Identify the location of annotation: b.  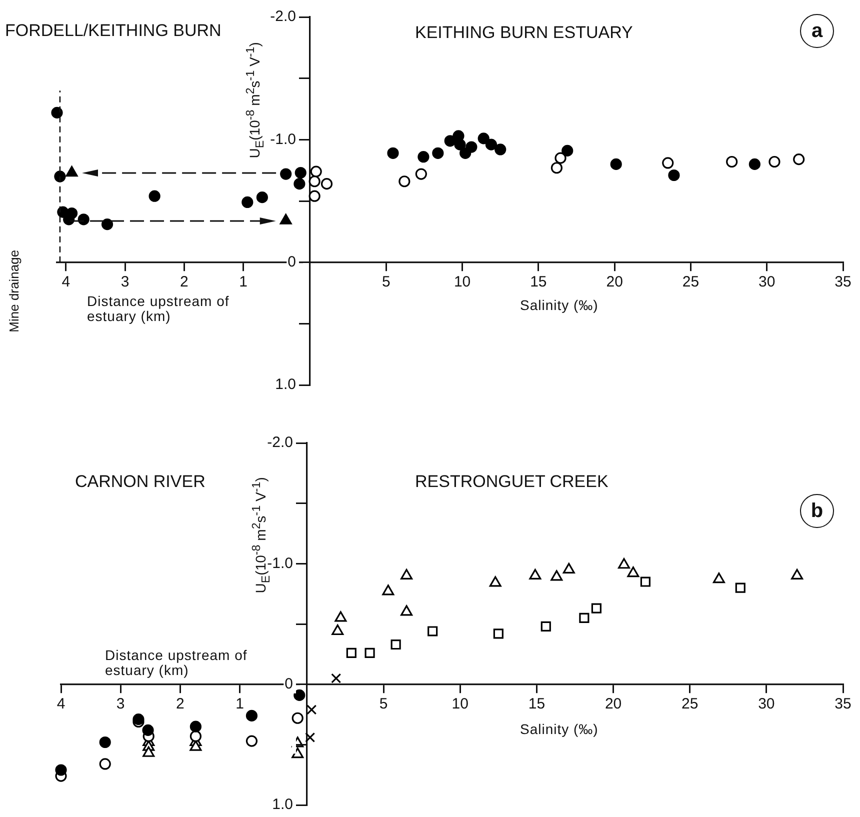
(817, 511).